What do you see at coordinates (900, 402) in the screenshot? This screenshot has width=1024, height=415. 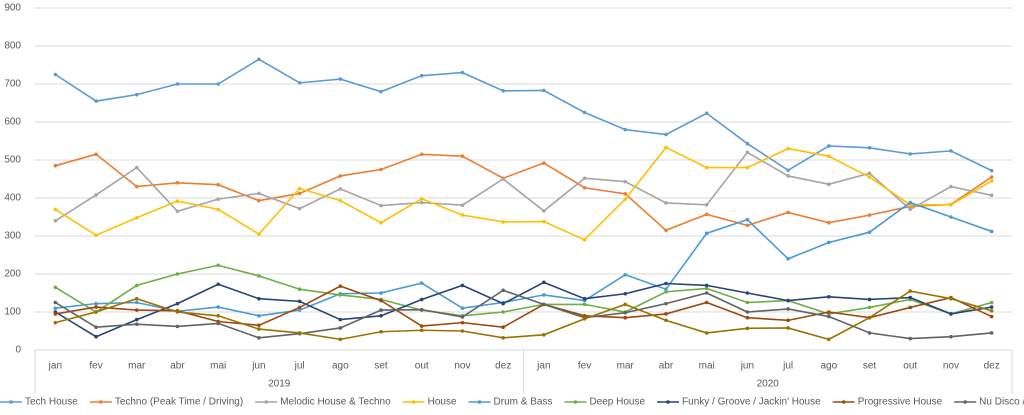 I see `legend-label: Progressive House` at bounding box center [900, 402].